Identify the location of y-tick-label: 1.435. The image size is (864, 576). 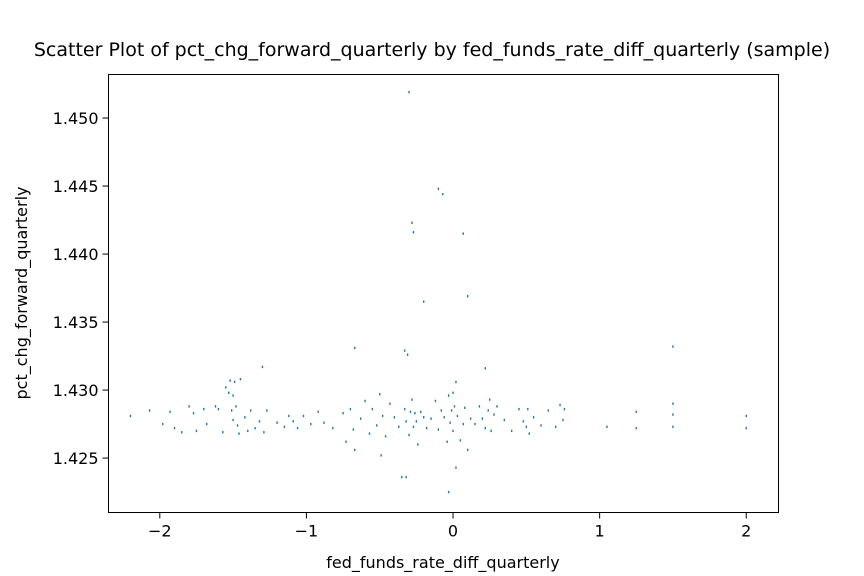
(76, 322).